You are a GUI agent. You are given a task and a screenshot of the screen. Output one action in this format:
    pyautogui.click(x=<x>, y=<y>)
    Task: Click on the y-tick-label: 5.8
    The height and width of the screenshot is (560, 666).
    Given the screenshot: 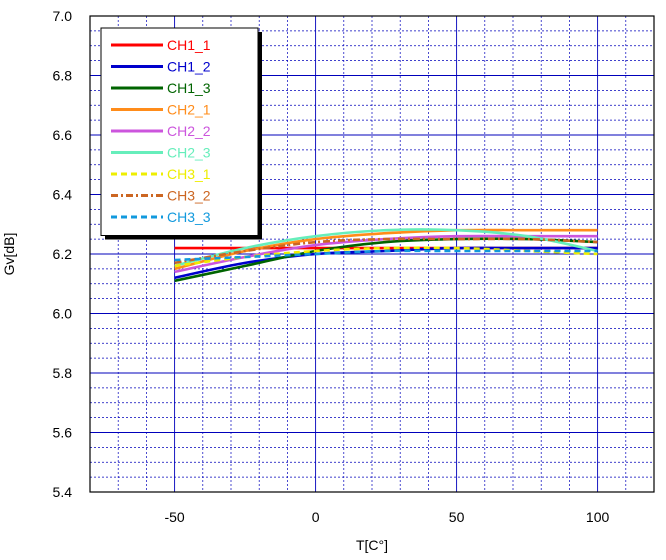 What is the action you would take?
    pyautogui.click(x=63, y=373)
    